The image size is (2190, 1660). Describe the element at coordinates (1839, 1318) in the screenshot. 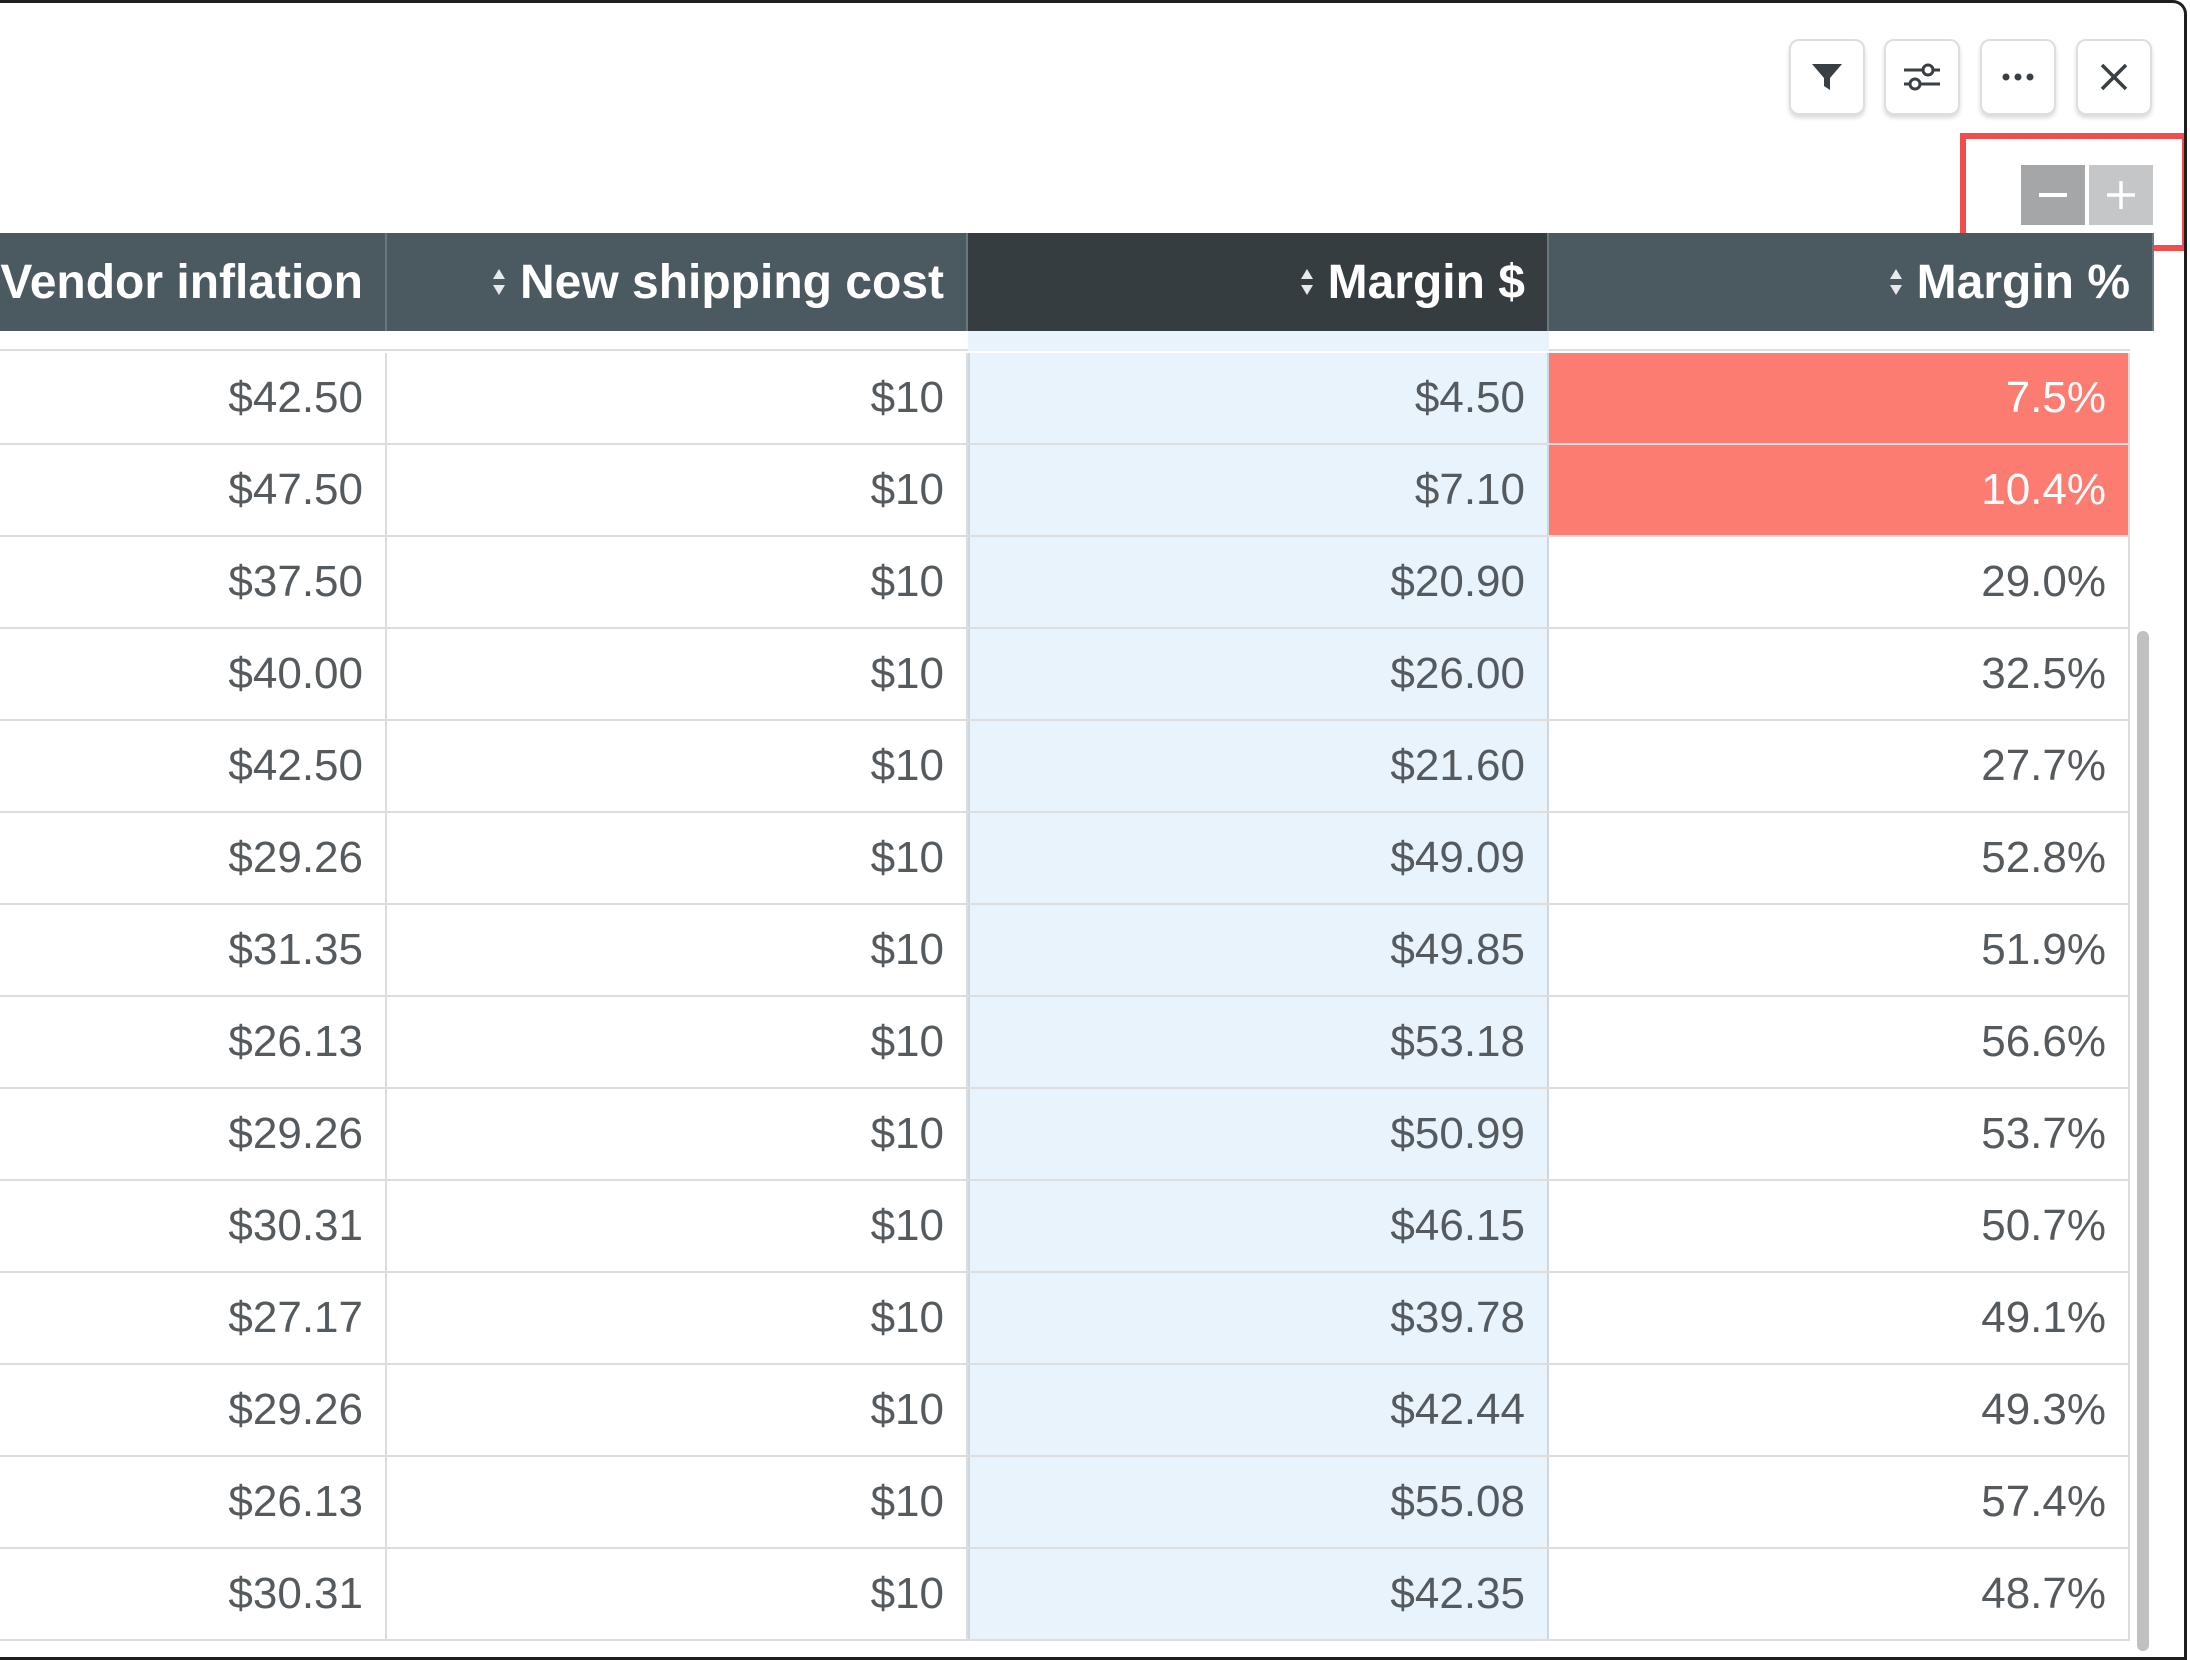

I see `cell-margin-percent: 49.1%` at that location.